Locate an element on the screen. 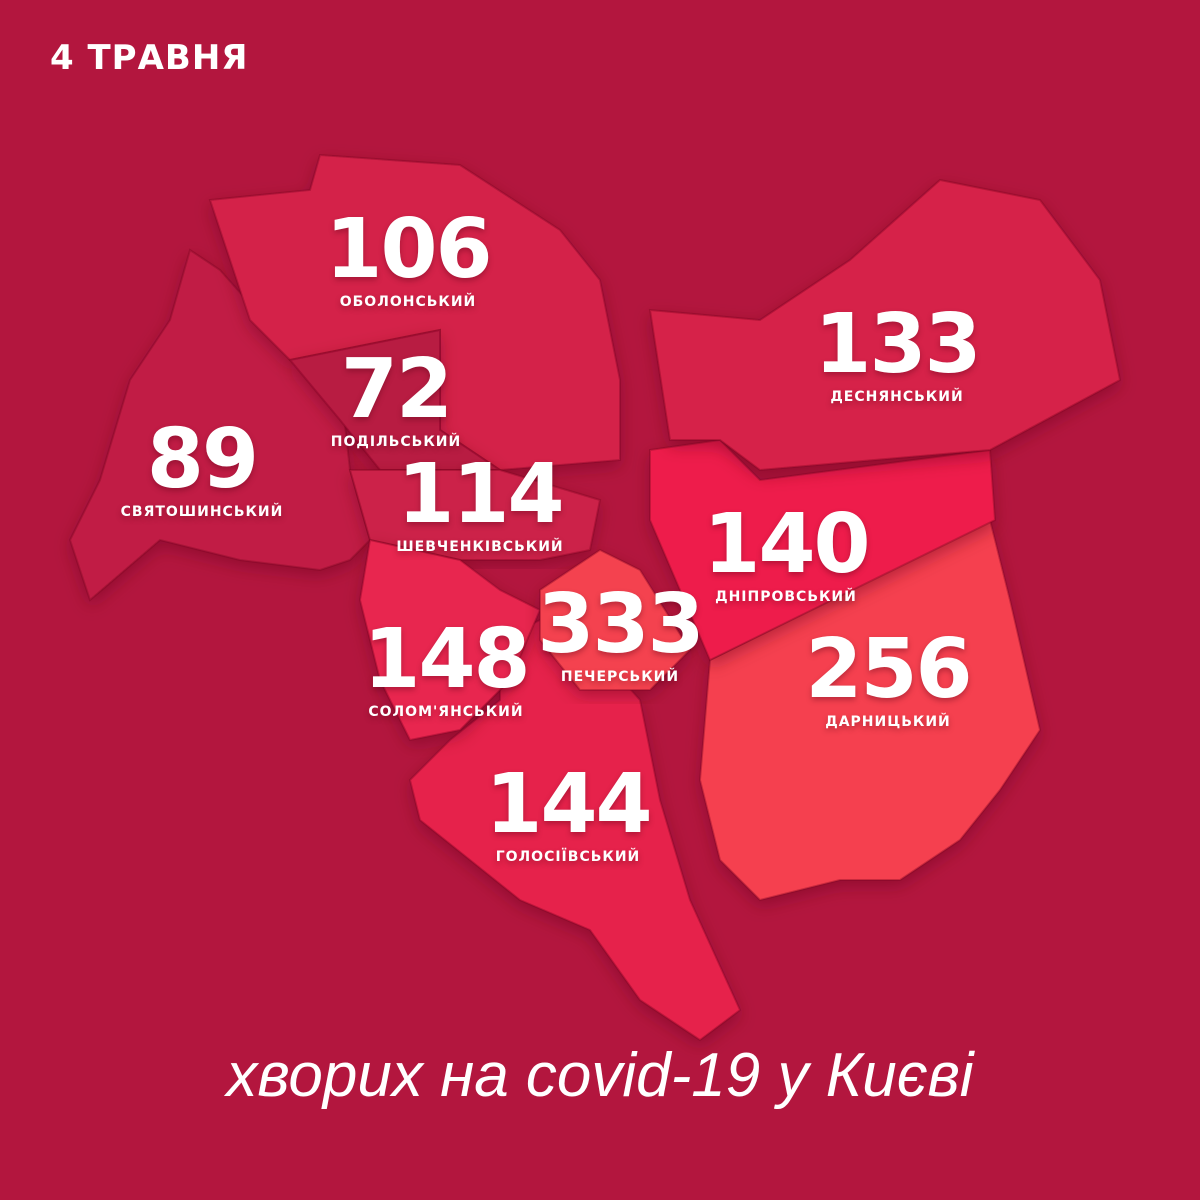 The width and height of the screenshot is (1200, 1200). label-pecherskyi: 333 ПЕЧЕРСЬКИЙ is located at coordinates (620, 631).